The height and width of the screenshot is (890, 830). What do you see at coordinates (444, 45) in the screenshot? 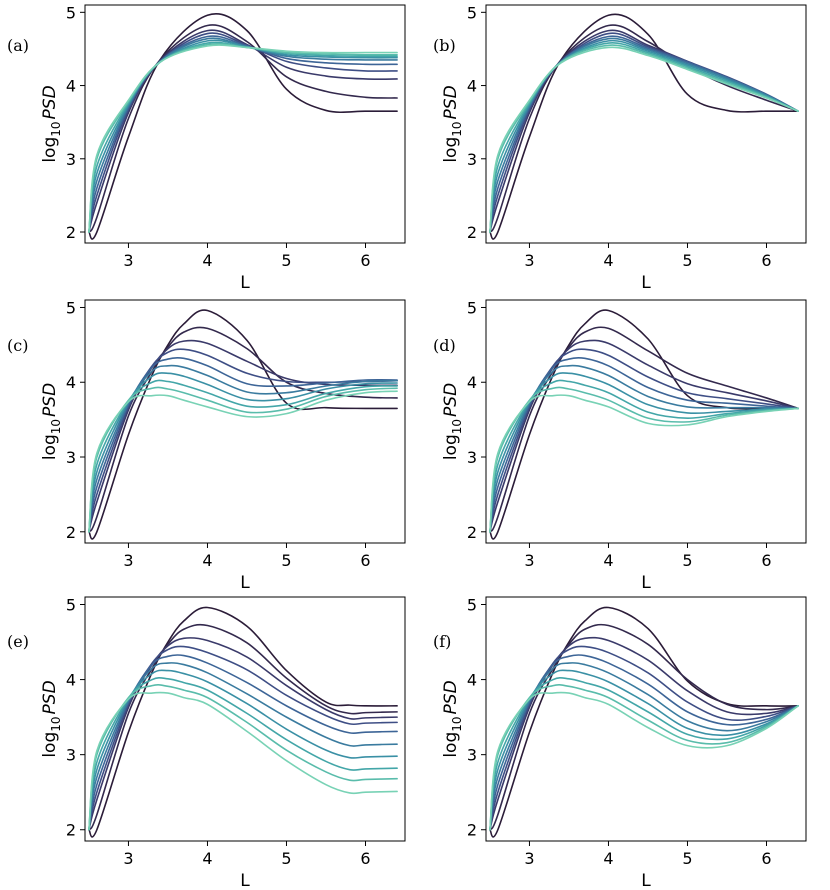
I see `panel-label: (b)` at bounding box center [444, 45].